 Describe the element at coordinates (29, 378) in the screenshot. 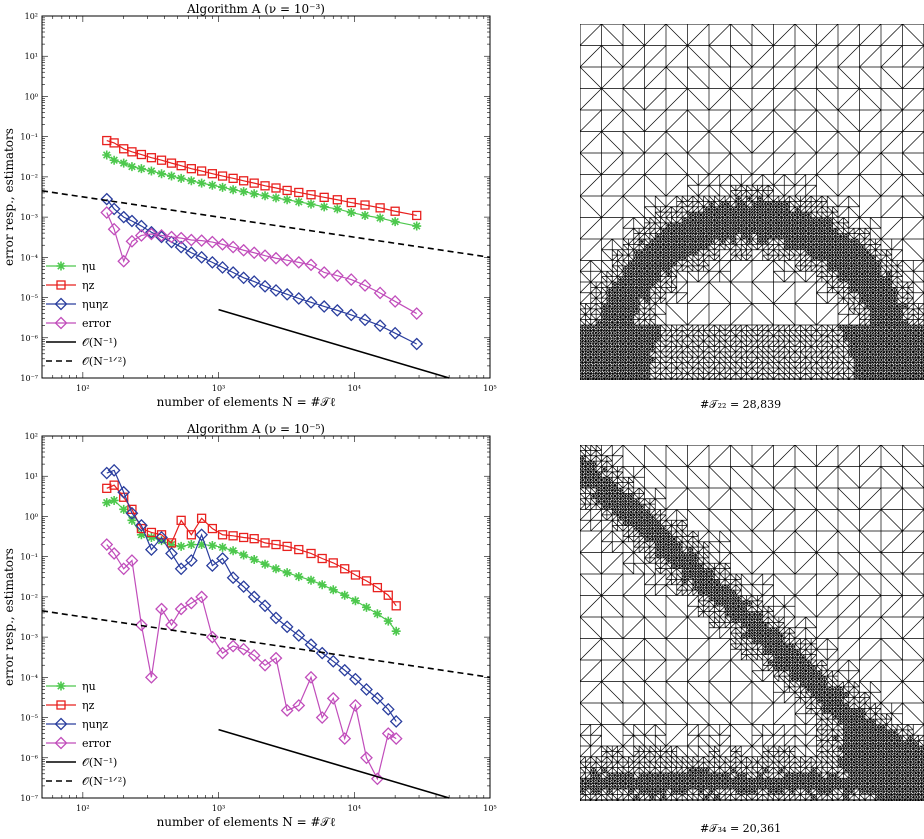

I see `y-tick-label: 10⁻⁷` at that location.